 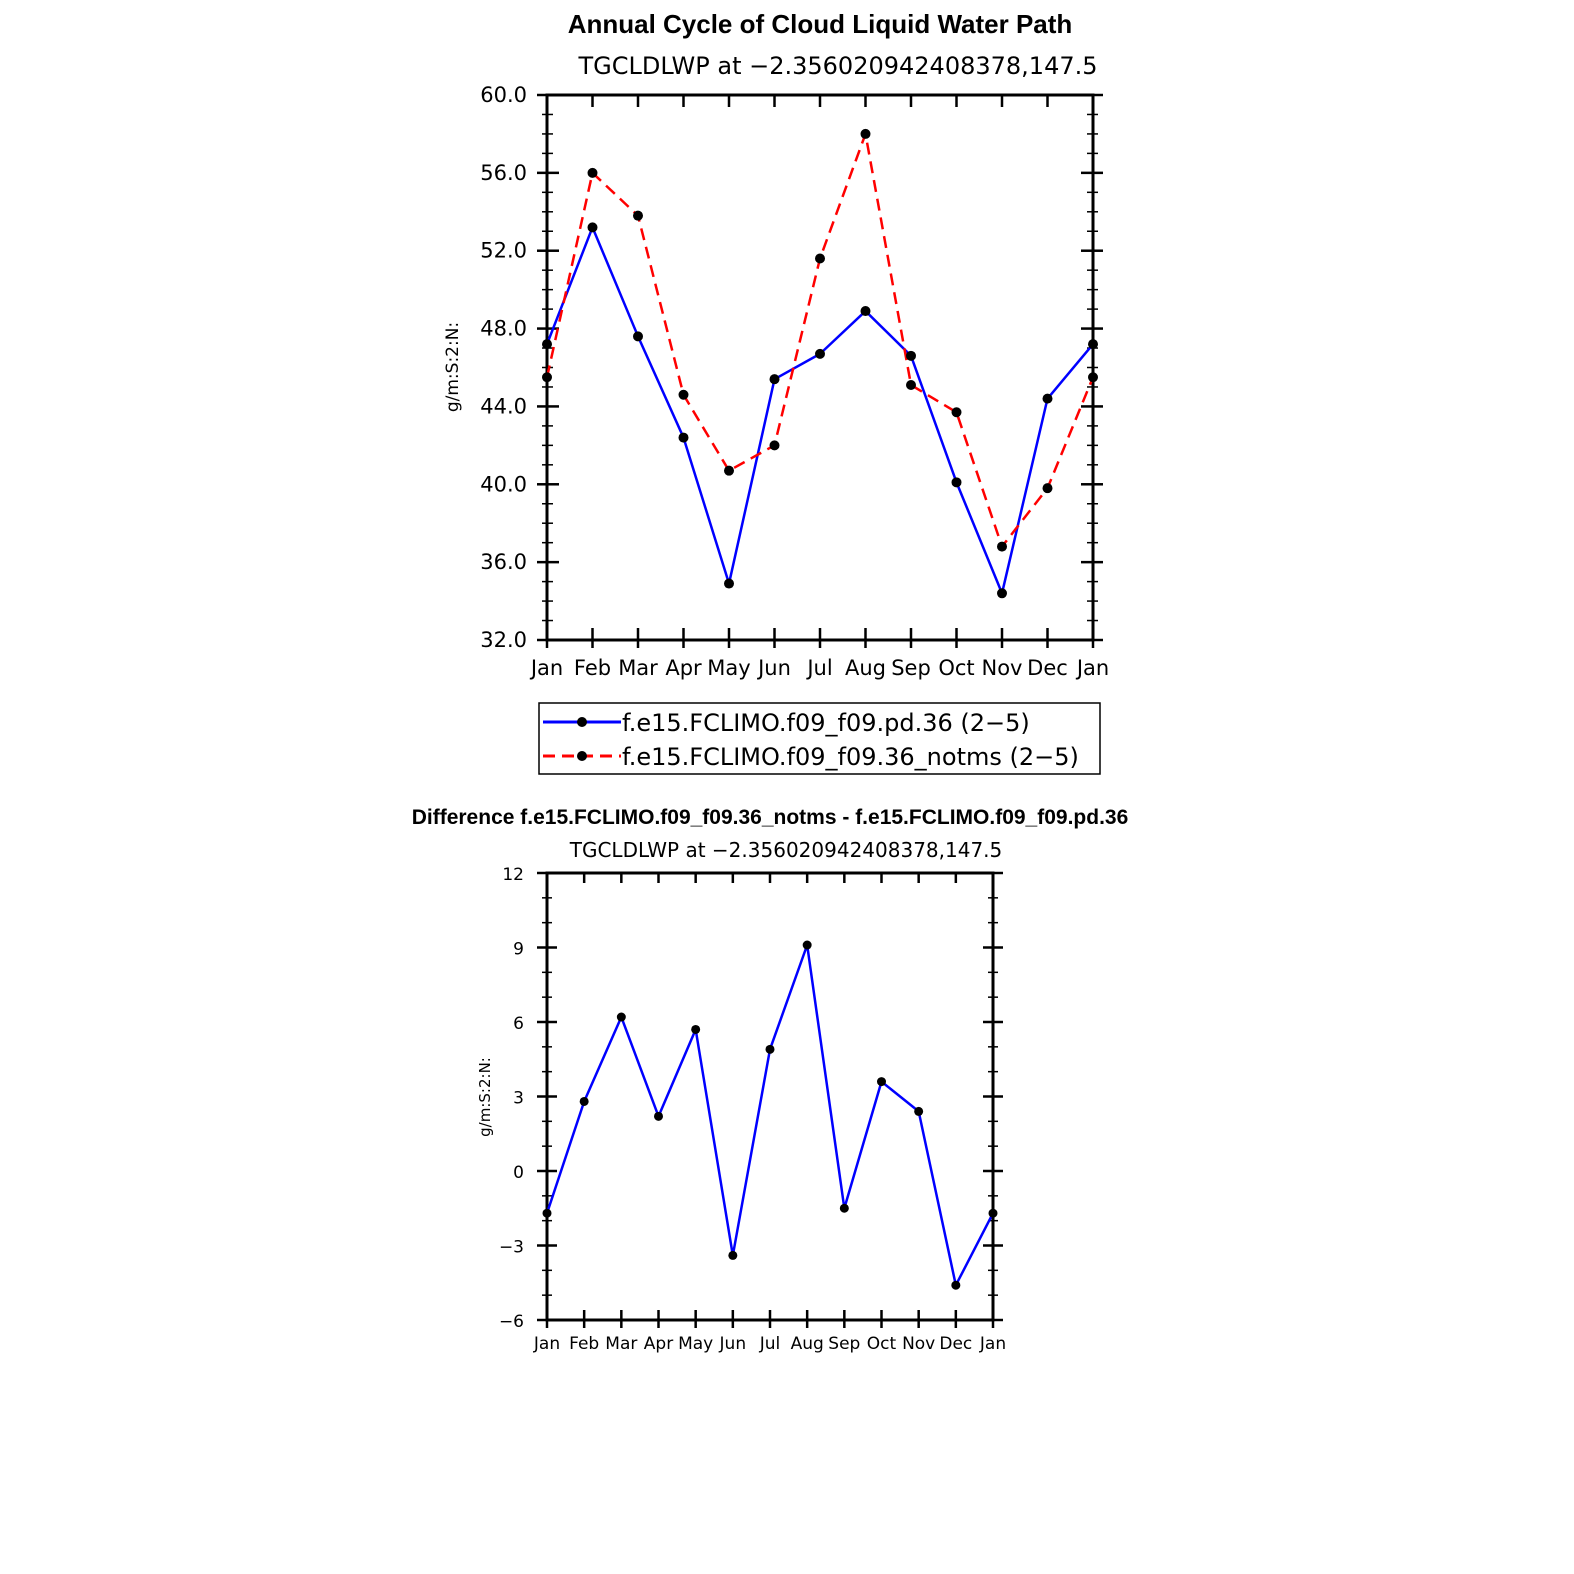 What do you see at coordinates (503, 173) in the screenshot?
I see `y-tick-label: 56.0` at bounding box center [503, 173].